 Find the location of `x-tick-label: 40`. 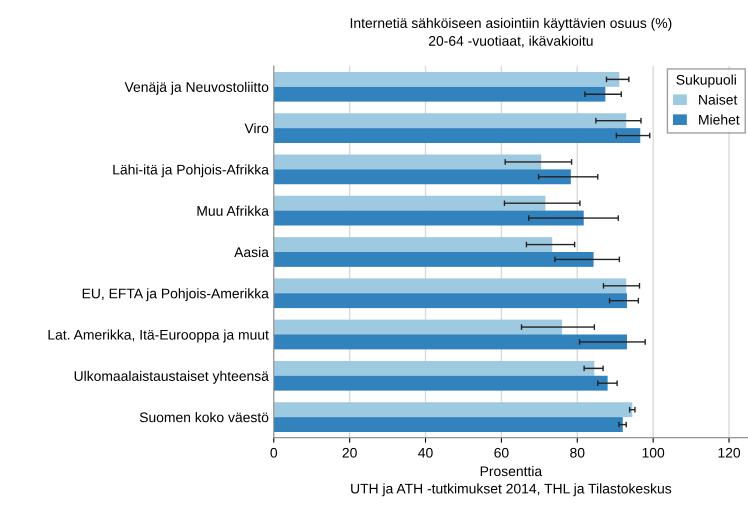

x-tick-label: 40 is located at coordinates (425, 453).